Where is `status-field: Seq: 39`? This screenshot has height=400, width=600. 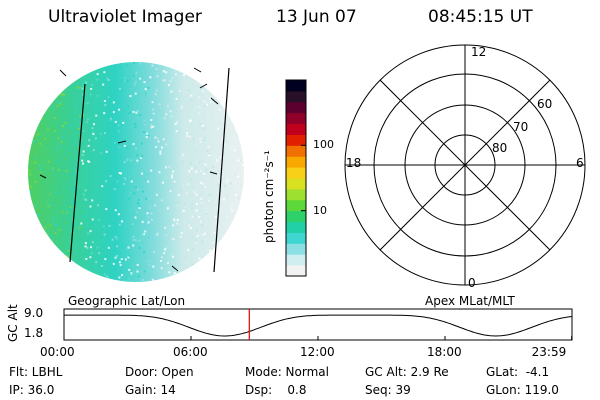
status-field: Seq: 39 is located at coordinates (388, 390).